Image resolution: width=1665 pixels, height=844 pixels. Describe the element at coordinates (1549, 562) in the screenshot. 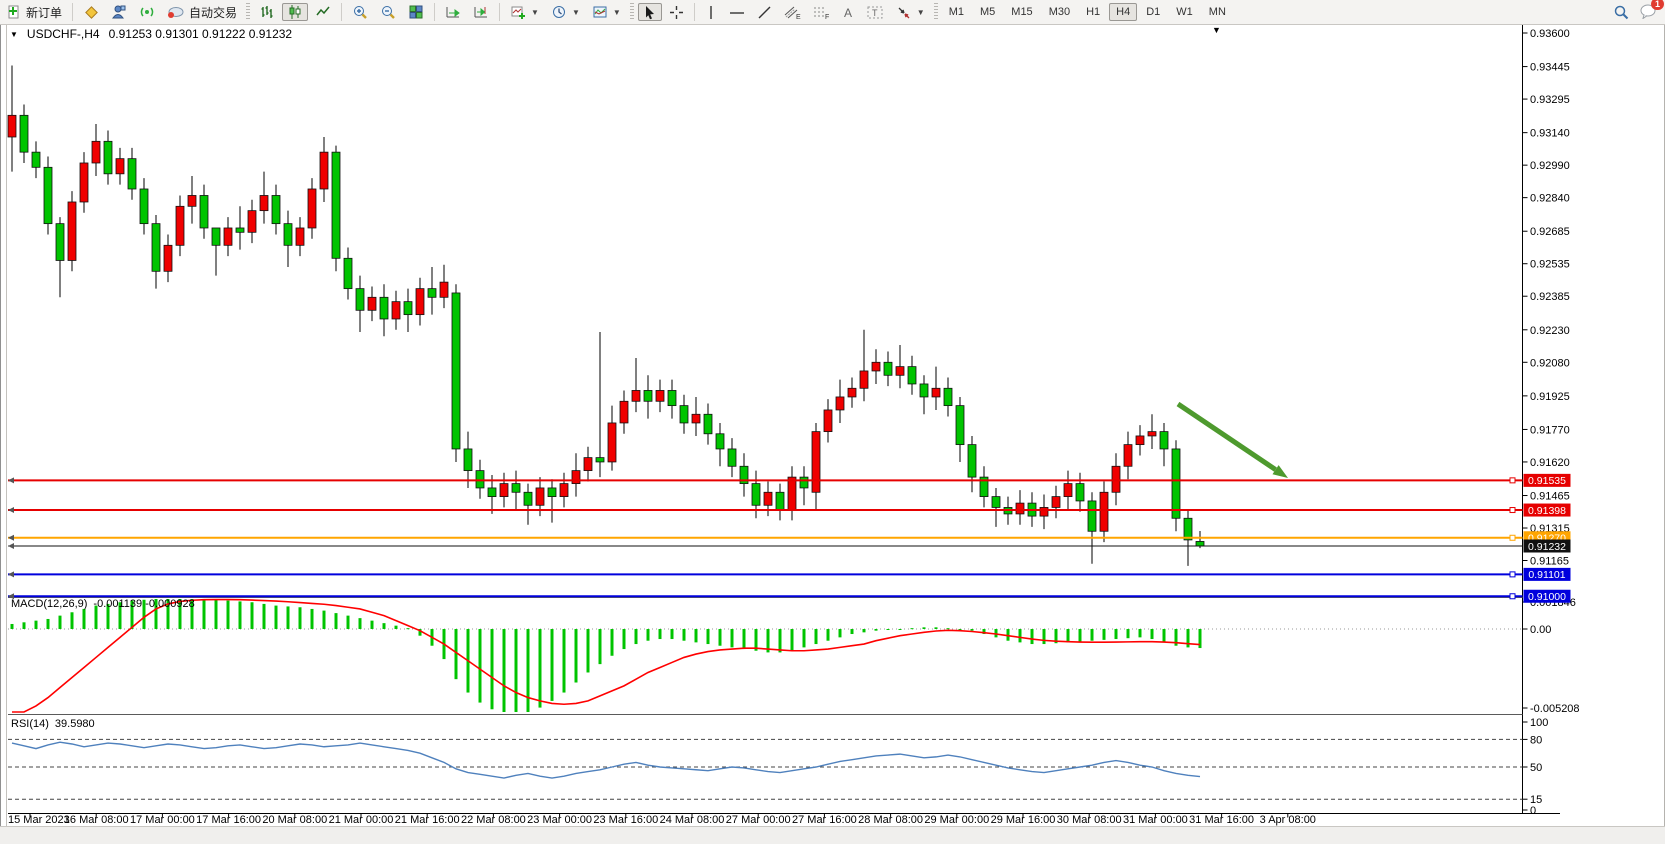

I see `price-tick-label: 0.91165` at that location.